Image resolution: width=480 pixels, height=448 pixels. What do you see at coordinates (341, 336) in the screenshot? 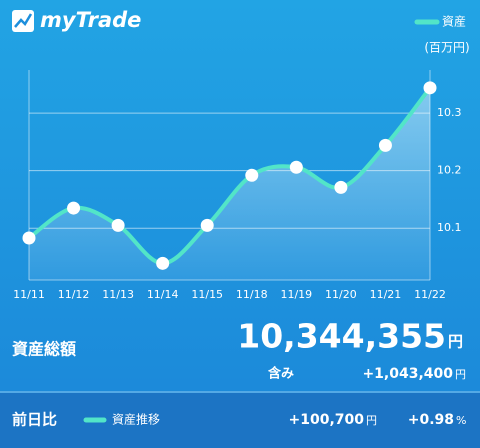
I see `total-value: 10,344,355` at bounding box center [341, 336].